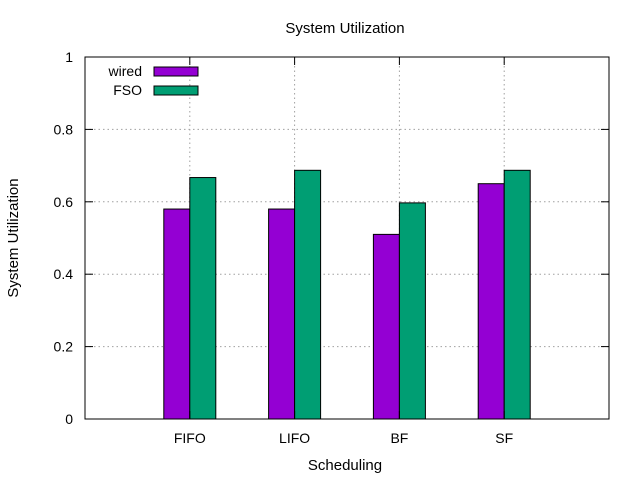 Image resolution: width=640 pixels, height=485 pixels. What do you see at coordinates (153, 80) in the screenshot?
I see `legend: wired FSO` at bounding box center [153, 80].